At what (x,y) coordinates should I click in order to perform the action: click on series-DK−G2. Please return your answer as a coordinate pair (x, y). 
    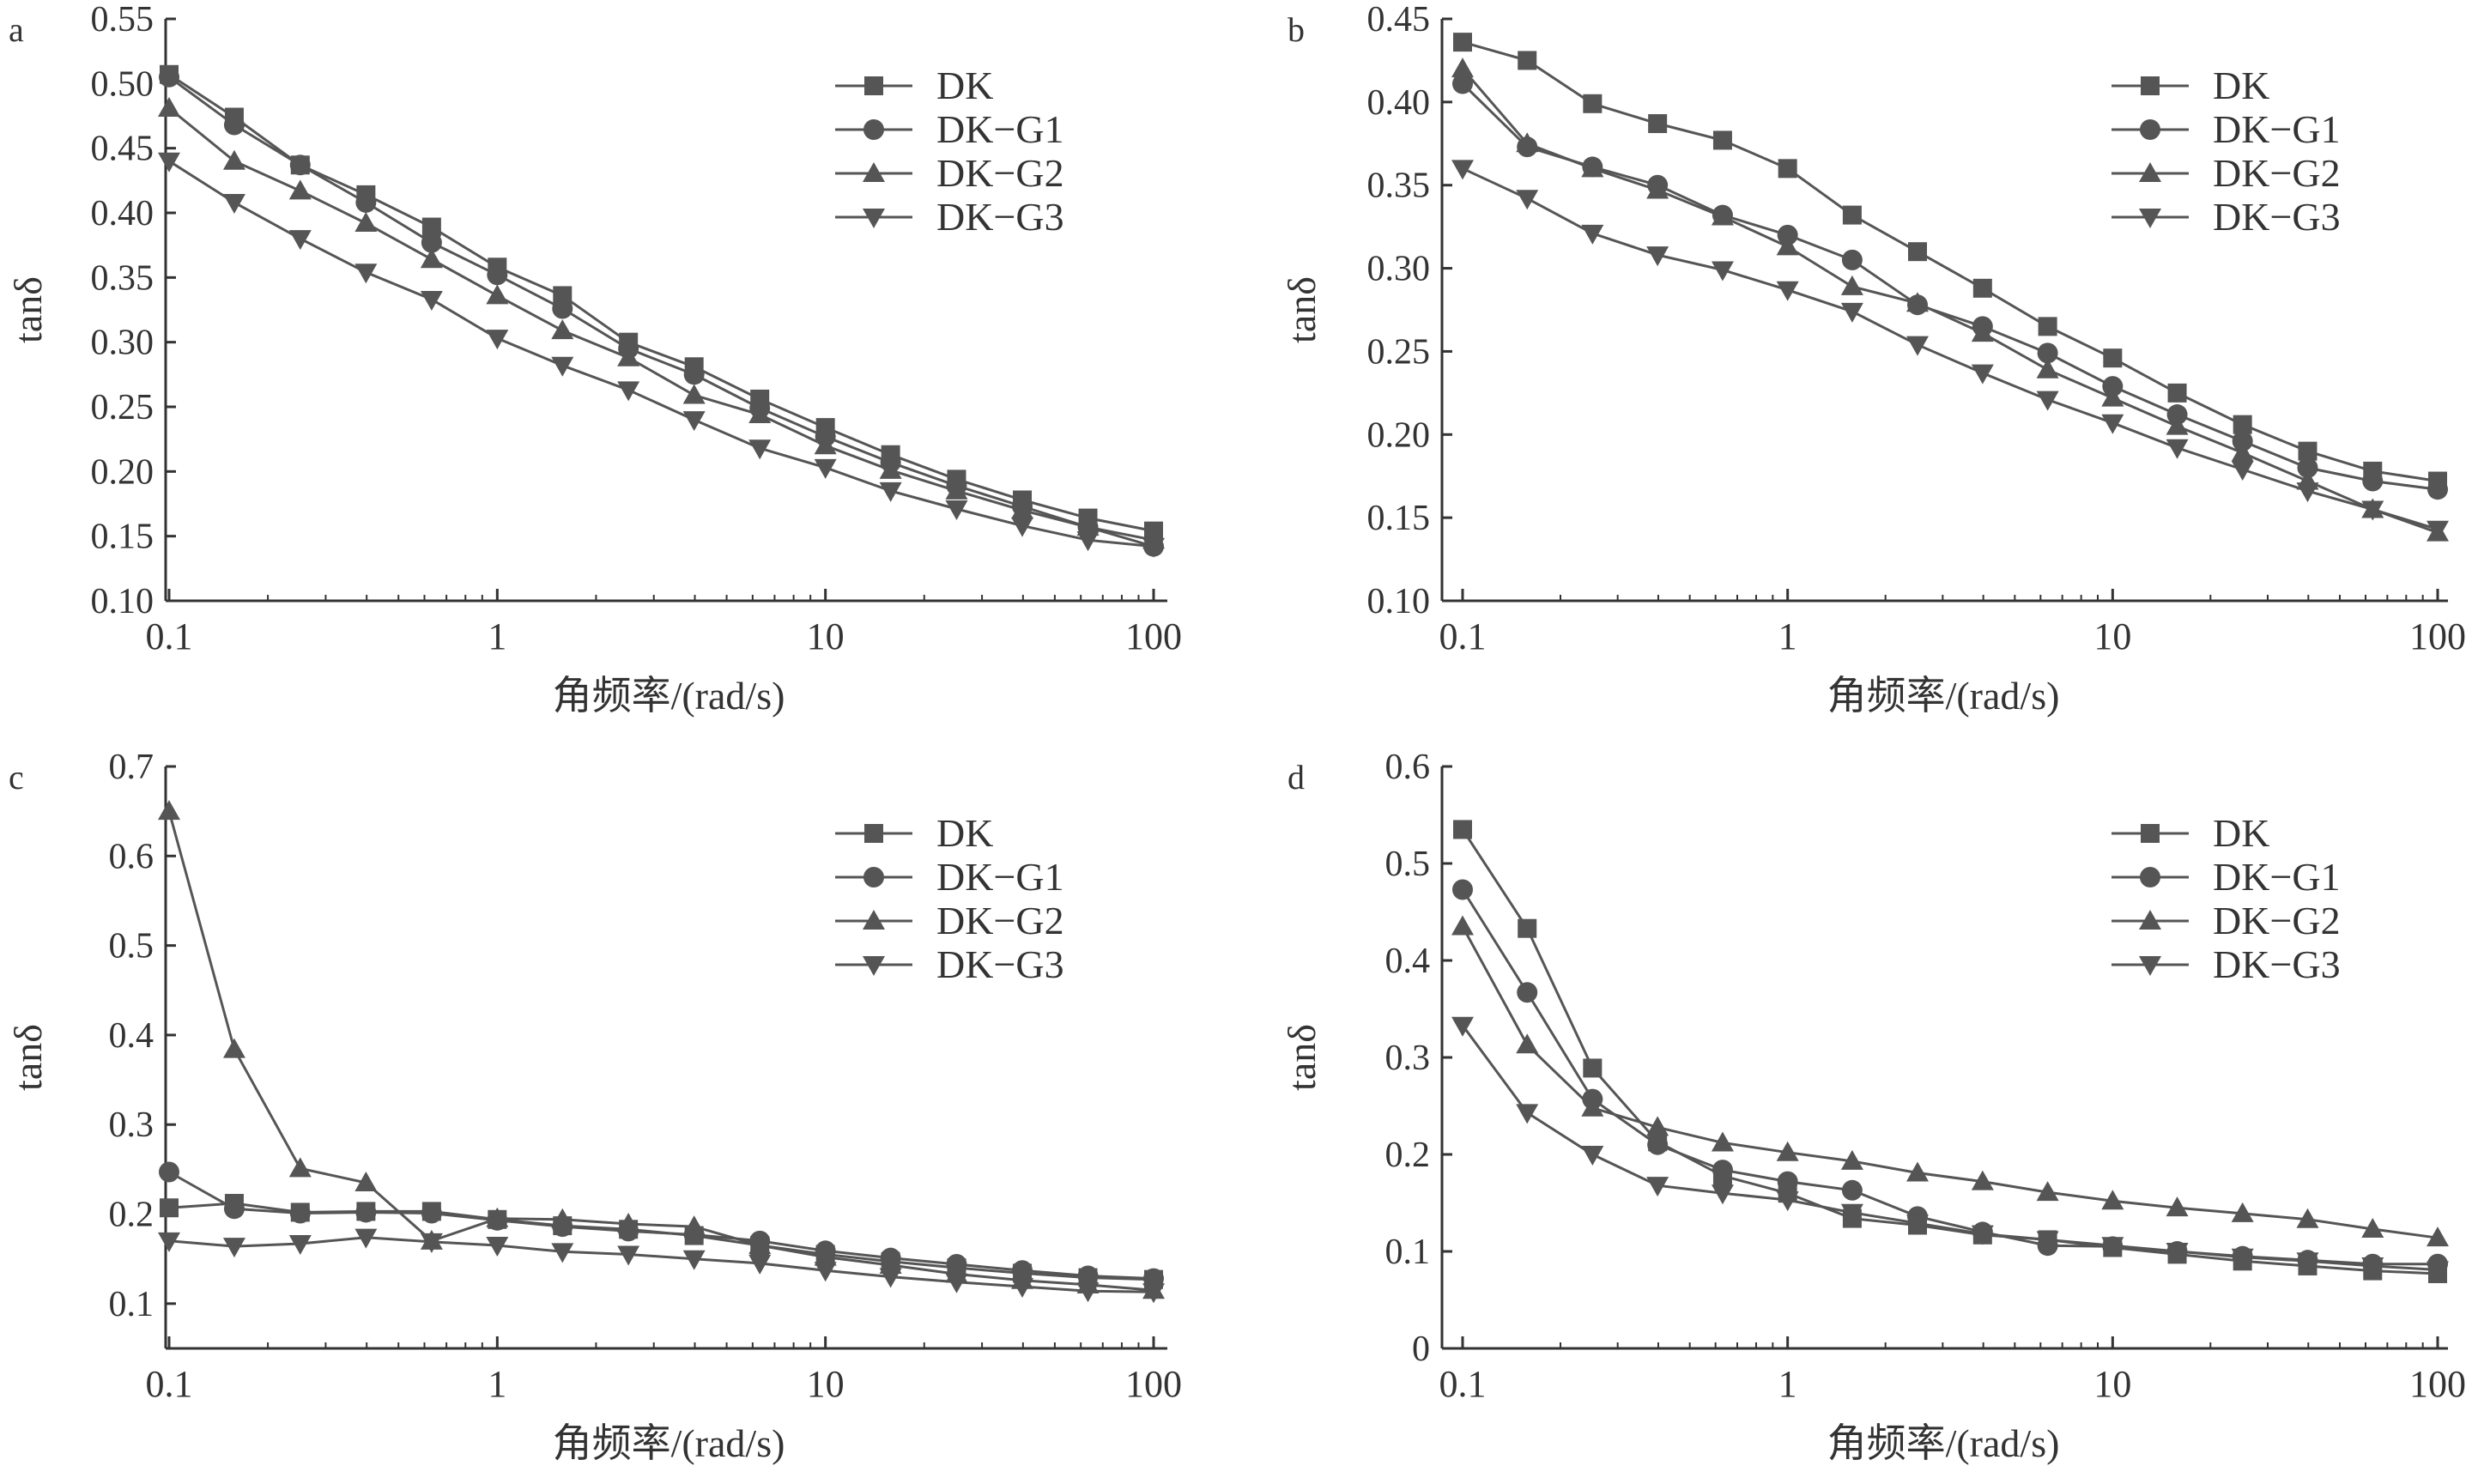
    Looking at the image, I should click on (1950, 300).